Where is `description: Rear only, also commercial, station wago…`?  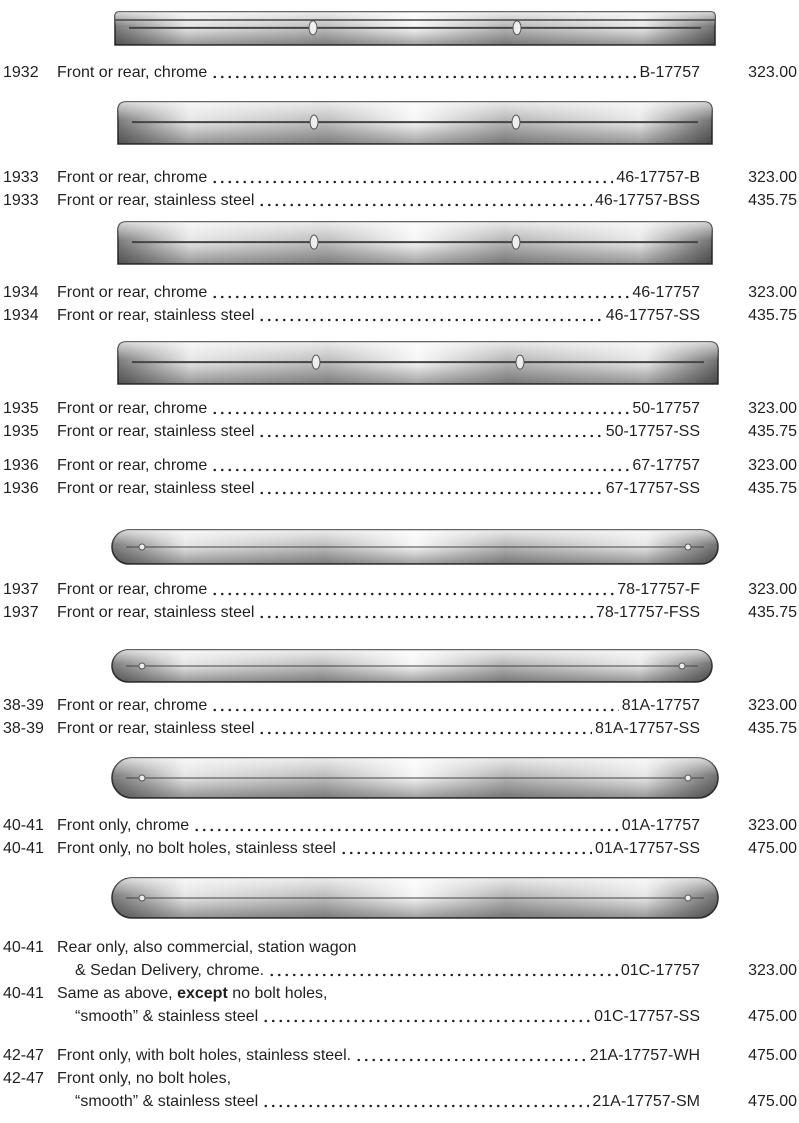
description: Rear only, also commercial, station wago… is located at coordinates (207, 947).